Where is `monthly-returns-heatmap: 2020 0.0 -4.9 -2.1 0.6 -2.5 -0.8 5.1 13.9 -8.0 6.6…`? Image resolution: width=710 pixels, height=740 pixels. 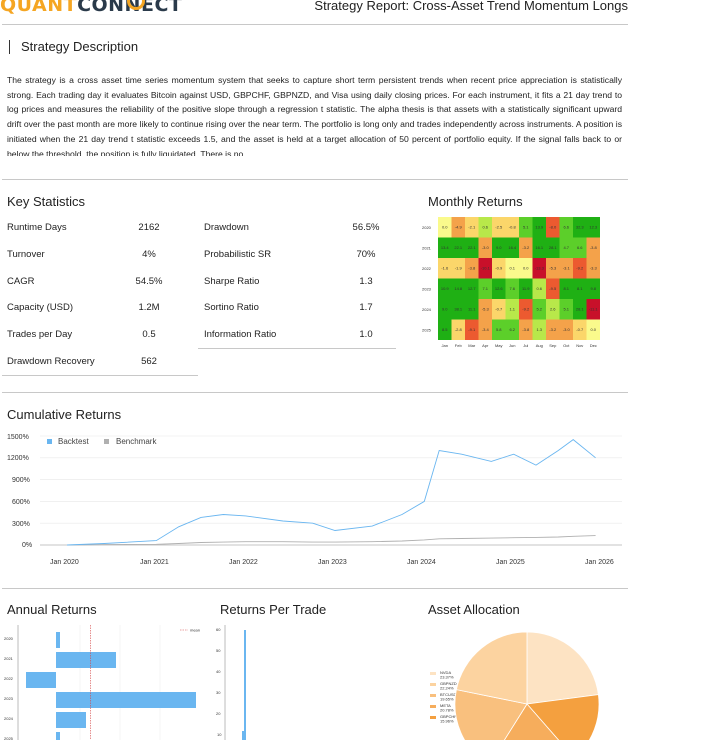
monthly-returns-heatmap: 2020 0.0 -4.9 -2.1 0.6 -2.5 -0.8 5.1 13.9 -8.0 6.6… is located at coordinates (511, 282).